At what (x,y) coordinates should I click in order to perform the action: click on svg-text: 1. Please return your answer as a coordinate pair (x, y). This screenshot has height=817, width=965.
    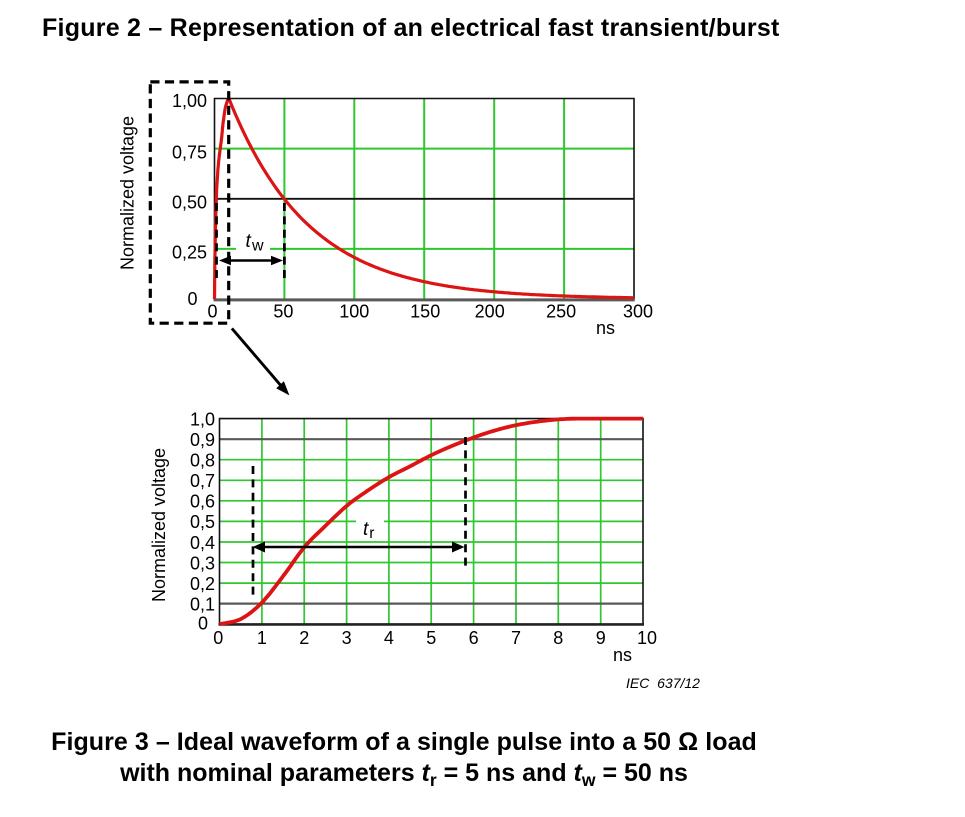
    Looking at the image, I should click on (262, 638).